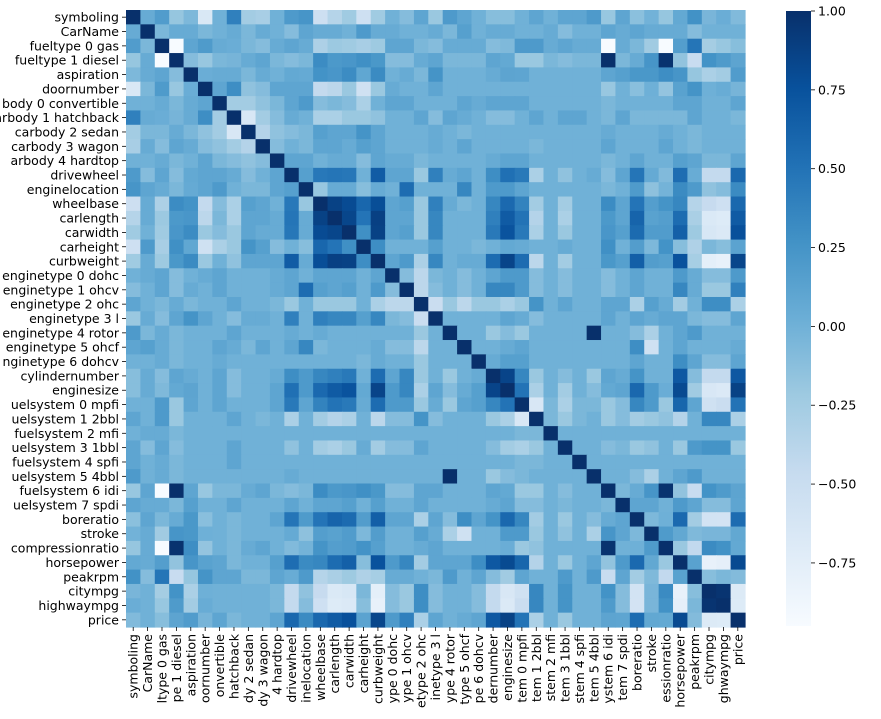  Describe the element at coordinates (100, 533) in the screenshot. I see `row-label: stroke` at that location.